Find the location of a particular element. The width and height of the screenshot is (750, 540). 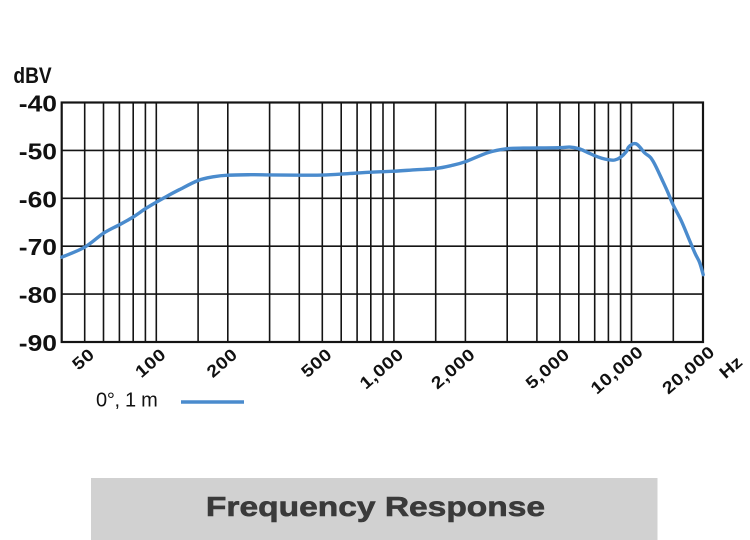

svg-text: -50 is located at coordinates (38, 152).